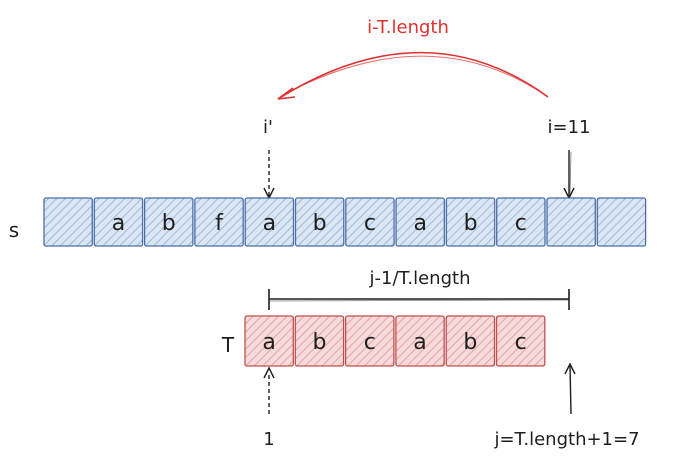 The width and height of the screenshot is (678, 475). What do you see at coordinates (569, 127) in the screenshot?
I see `i-label: i=11` at bounding box center [569, 127].